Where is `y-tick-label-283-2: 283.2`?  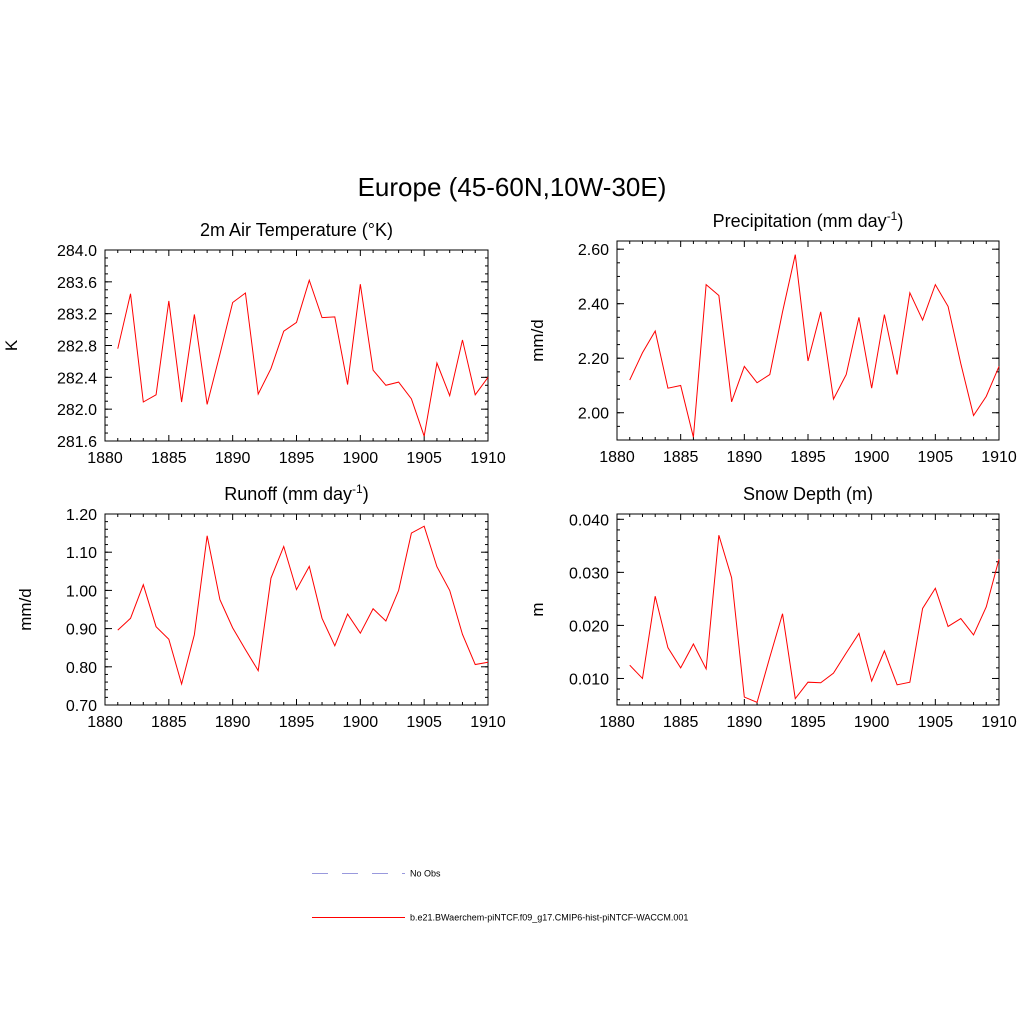
y-tick-label-283-2: 283.2 is located at coordinates (77, 315).